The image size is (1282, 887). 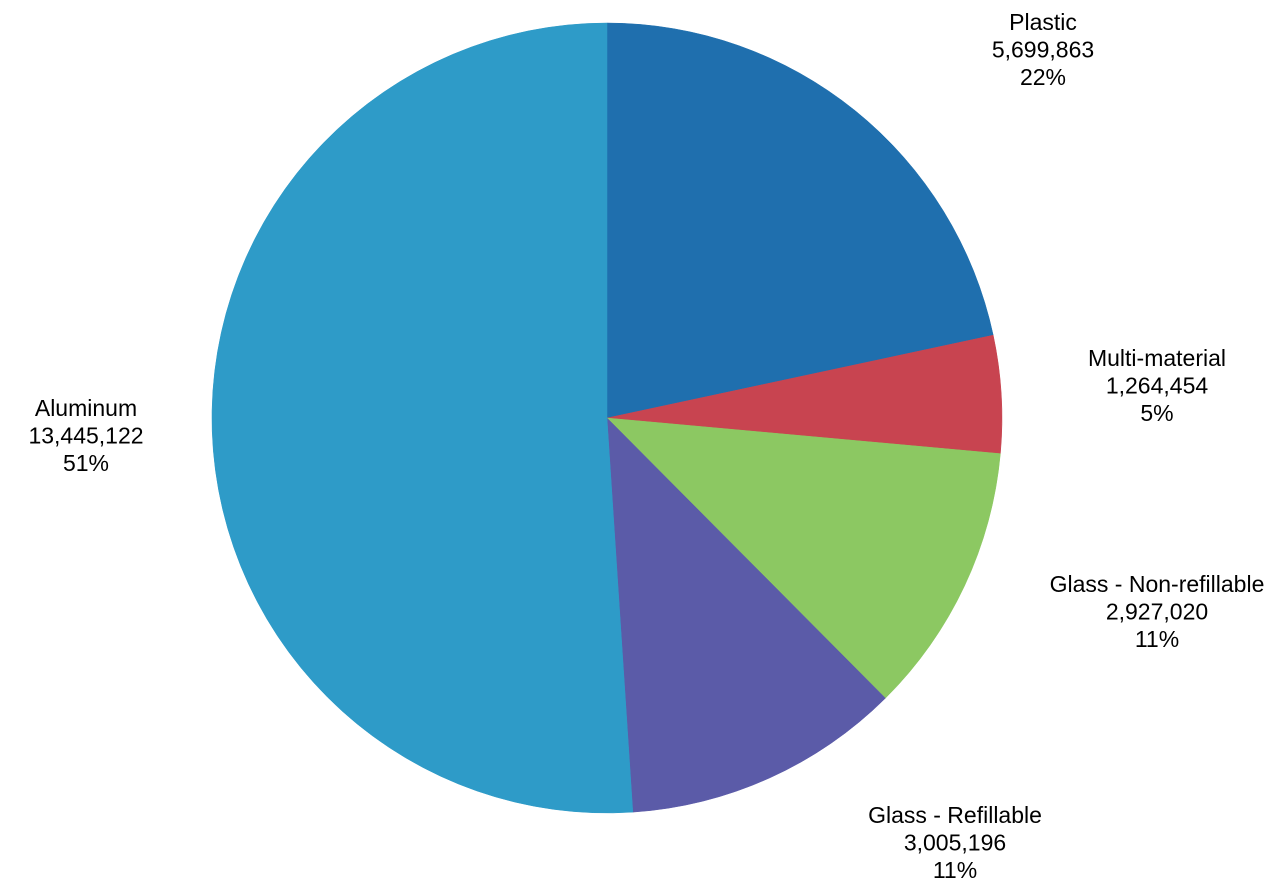 What do you see at coordinates (86, 463) in the screenshot?
I see `slice-percent-aluminum: 51%` at bounding box center [86, 463].